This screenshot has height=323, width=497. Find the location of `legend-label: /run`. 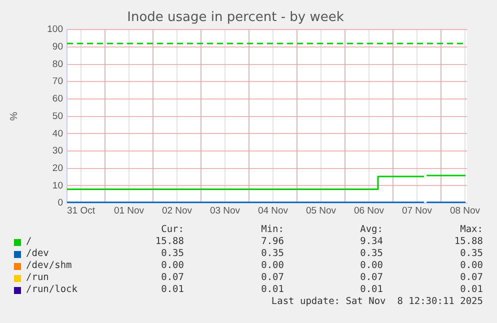

legend-label: /run is located at coordinates (37, 278).